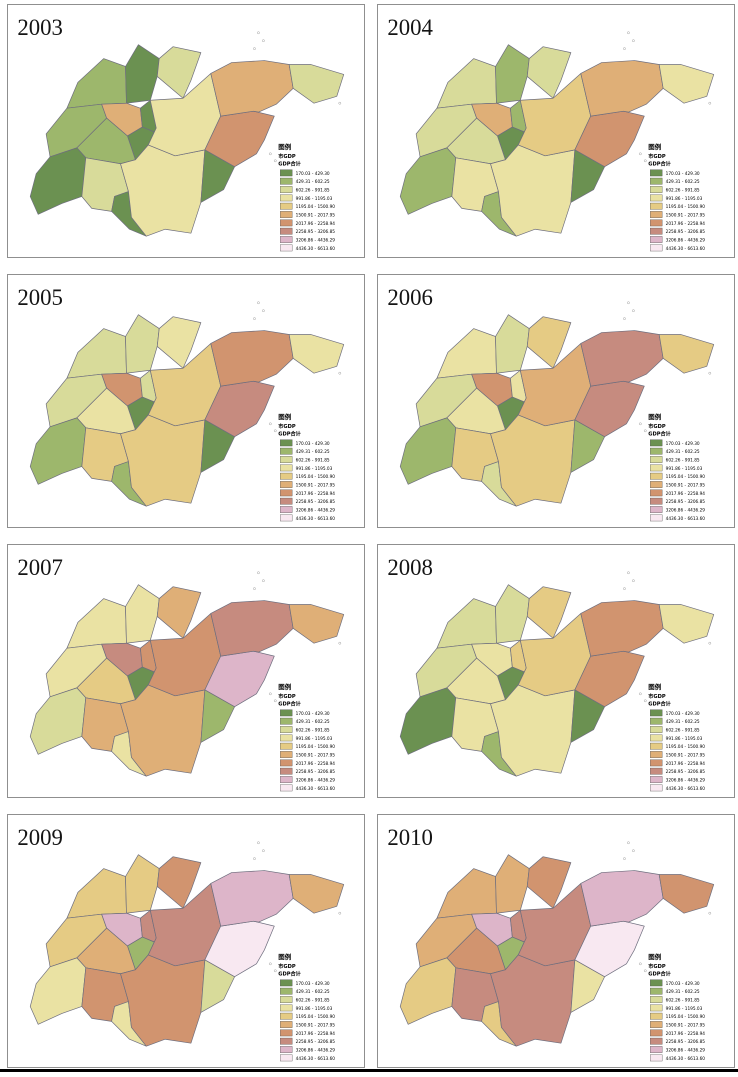  Describe the element at coordinates (533, 730) in the screenshot. I see `region-linyi` at that location.